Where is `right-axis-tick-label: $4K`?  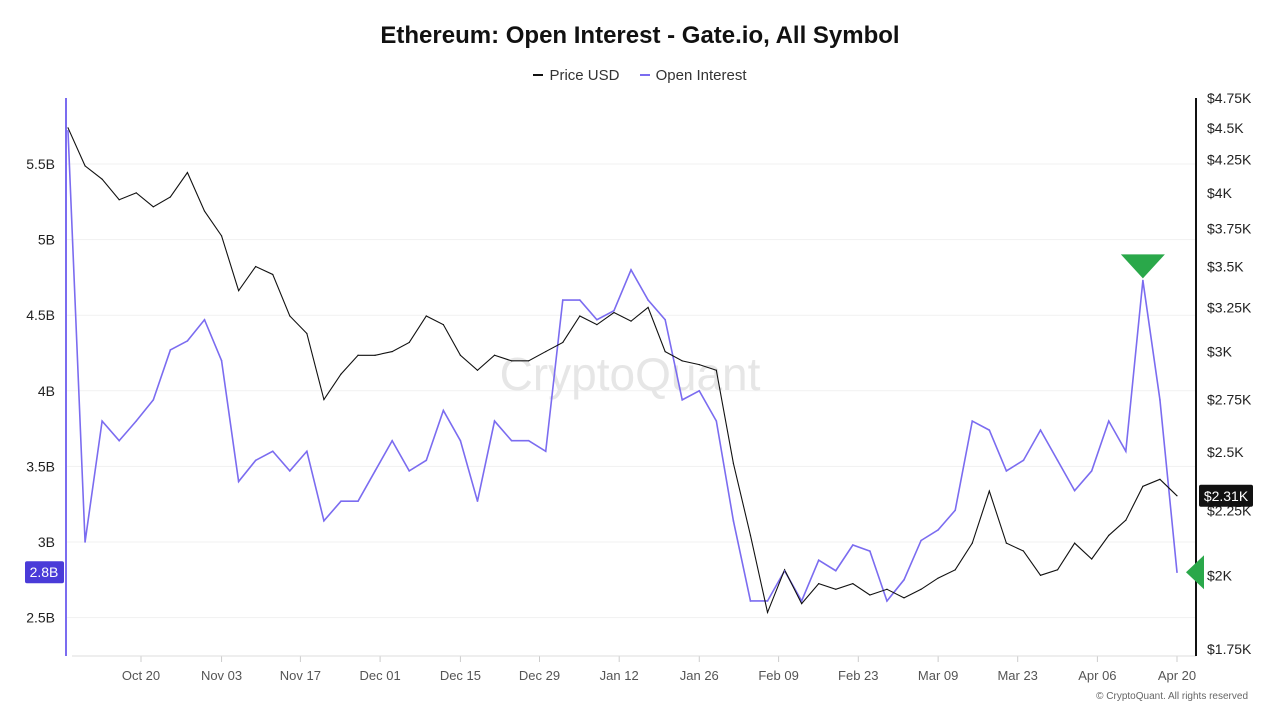 right-axis-tick-label: $4K is located at coordinates (1220, 193).